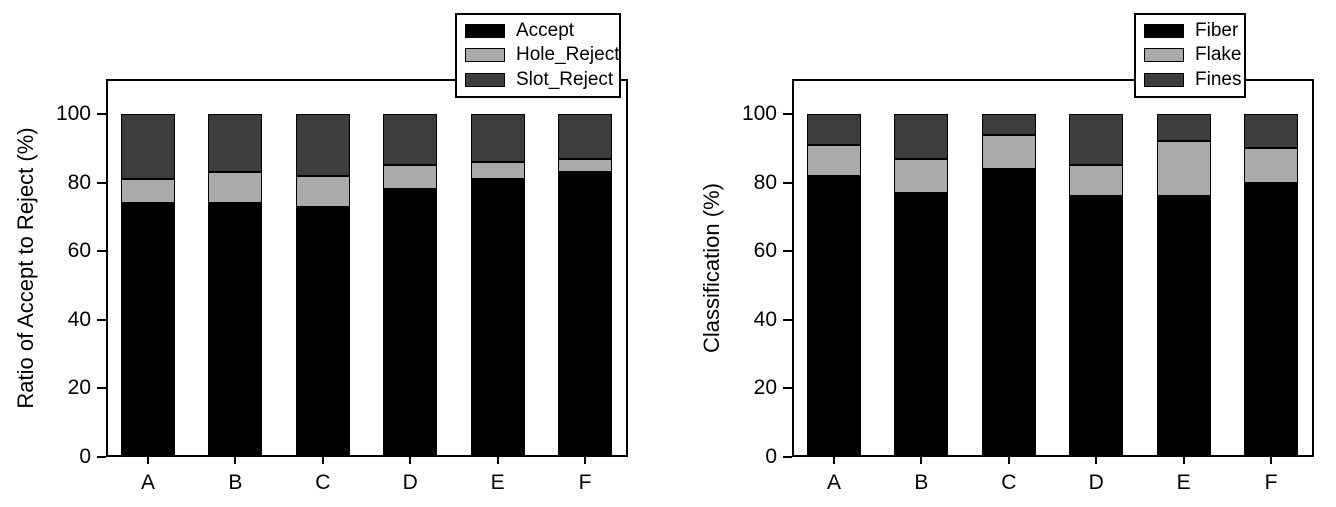 This screenshot has height=507, width=1336. I want to click on legend-item: Hole_Reject, so click(542, 55).